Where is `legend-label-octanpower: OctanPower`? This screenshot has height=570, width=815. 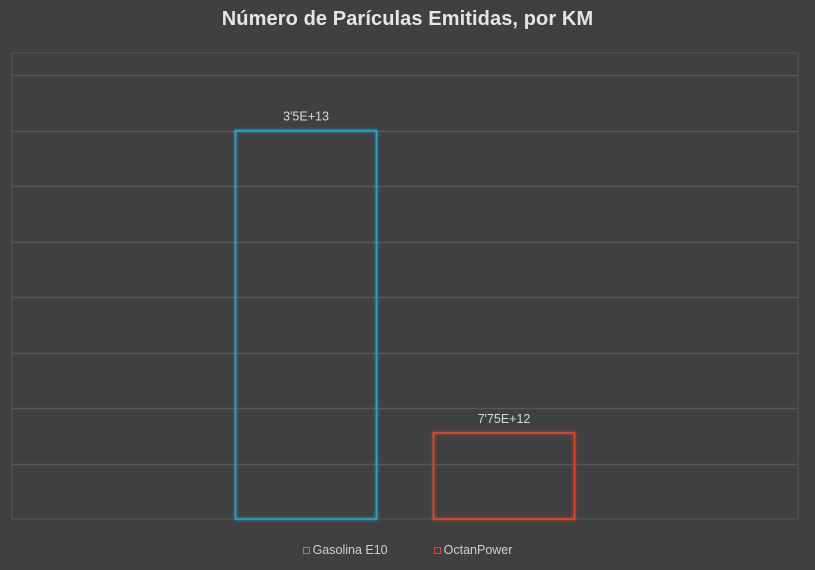 legend-label-octanpower: OctanPower is located at coordinates (478, 550).